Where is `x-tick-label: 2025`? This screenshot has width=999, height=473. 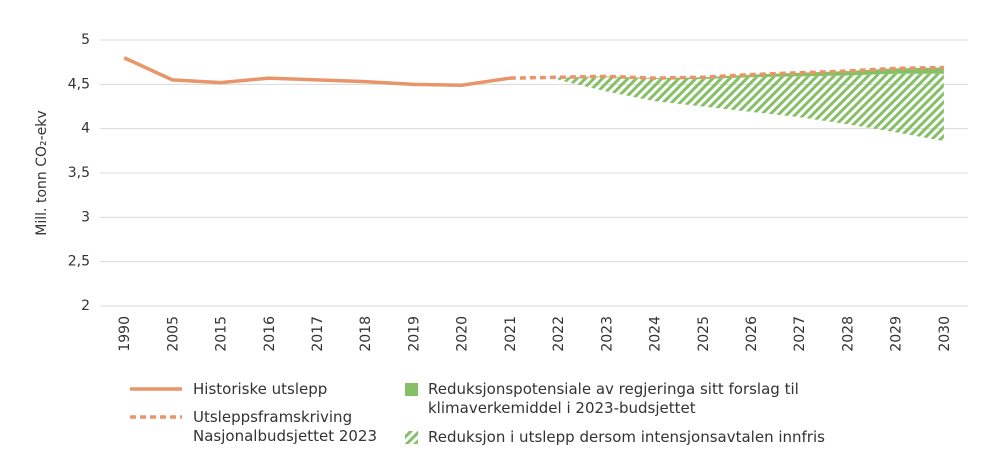
x-tick-label: 2025 is located at coordinates (704, 334).